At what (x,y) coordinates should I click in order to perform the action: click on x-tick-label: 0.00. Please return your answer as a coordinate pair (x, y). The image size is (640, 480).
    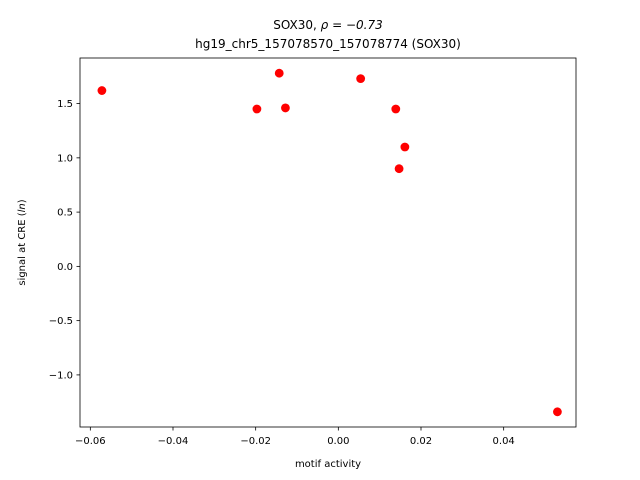
    Looking at the image, I should click on (338, 441).